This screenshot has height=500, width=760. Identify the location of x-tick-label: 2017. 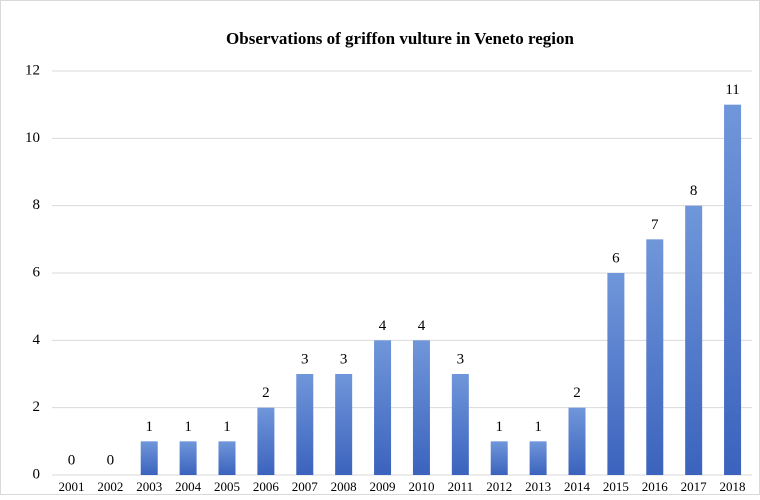
(694, 486).